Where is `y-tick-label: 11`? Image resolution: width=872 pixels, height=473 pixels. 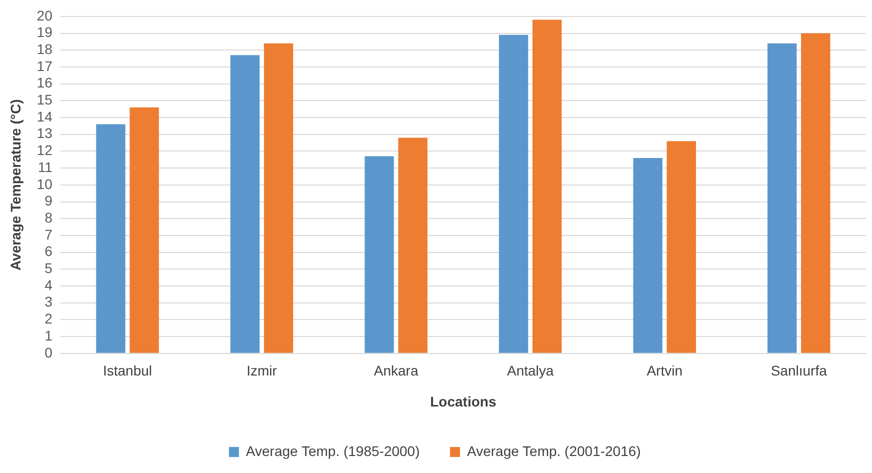 y-tick-label: 11 is located at coordinates (45, 166).